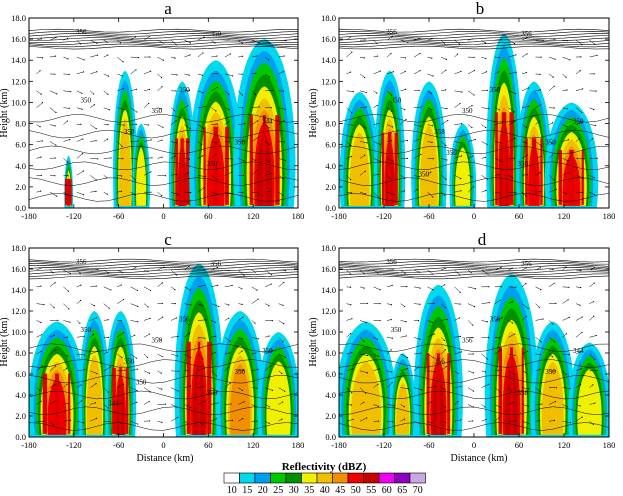 The width and height of the screenshot is (623, 496). What do you see at coordinates (366, 398) in the screenshot?
I see `reflectivity-shell` at bounding box center [366, 398].